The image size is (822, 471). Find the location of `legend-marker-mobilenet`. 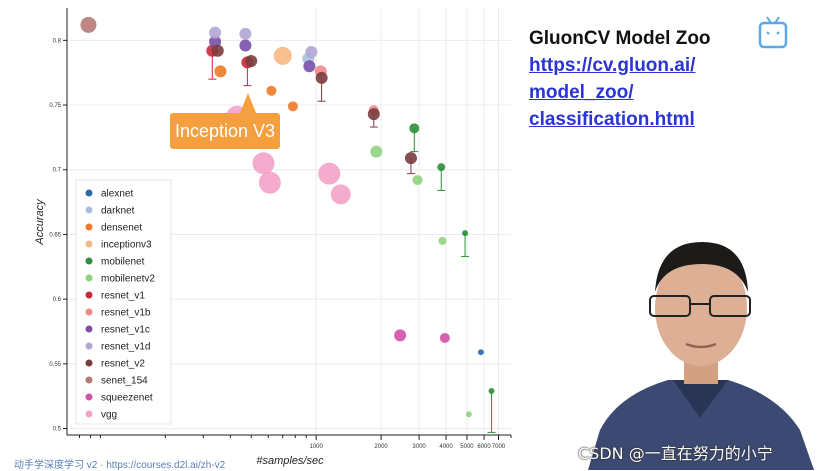

legend-marker-mobilenet is located at coordinates (89, 261).